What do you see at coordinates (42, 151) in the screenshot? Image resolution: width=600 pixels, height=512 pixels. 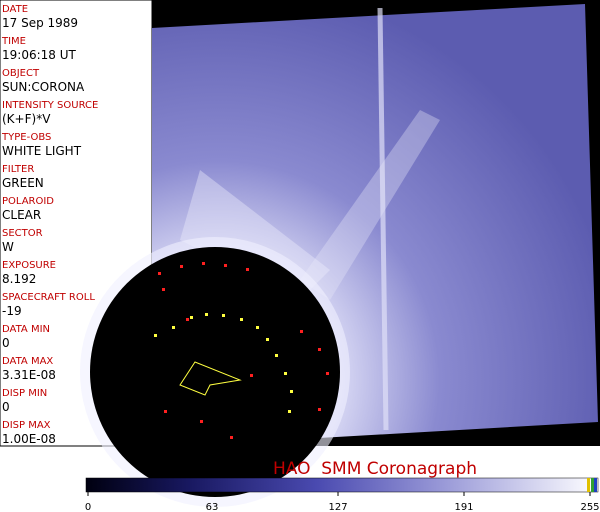 I see `field-value: WHITE LIGHT` at bounding box center [42, 151].